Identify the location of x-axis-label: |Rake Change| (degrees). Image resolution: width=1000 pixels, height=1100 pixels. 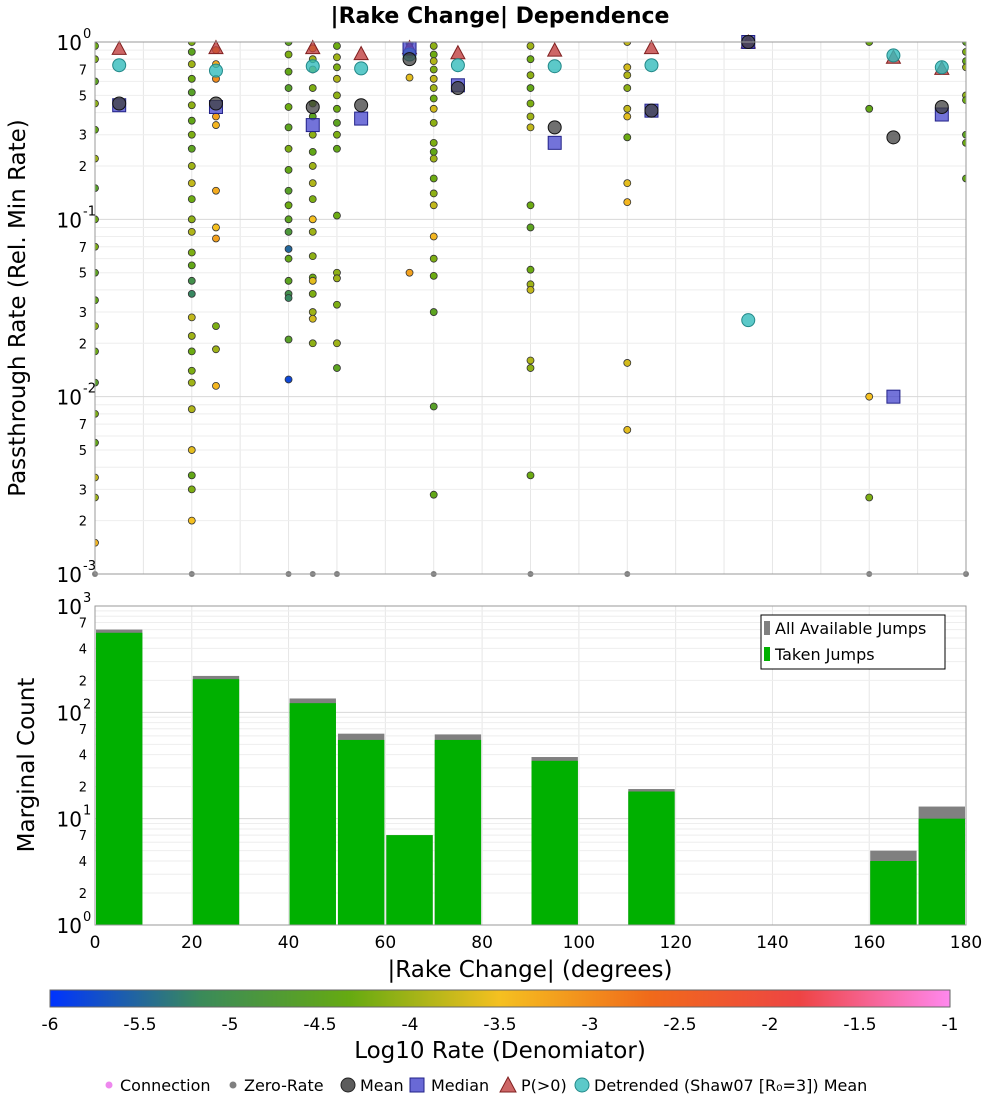
(530, 970).